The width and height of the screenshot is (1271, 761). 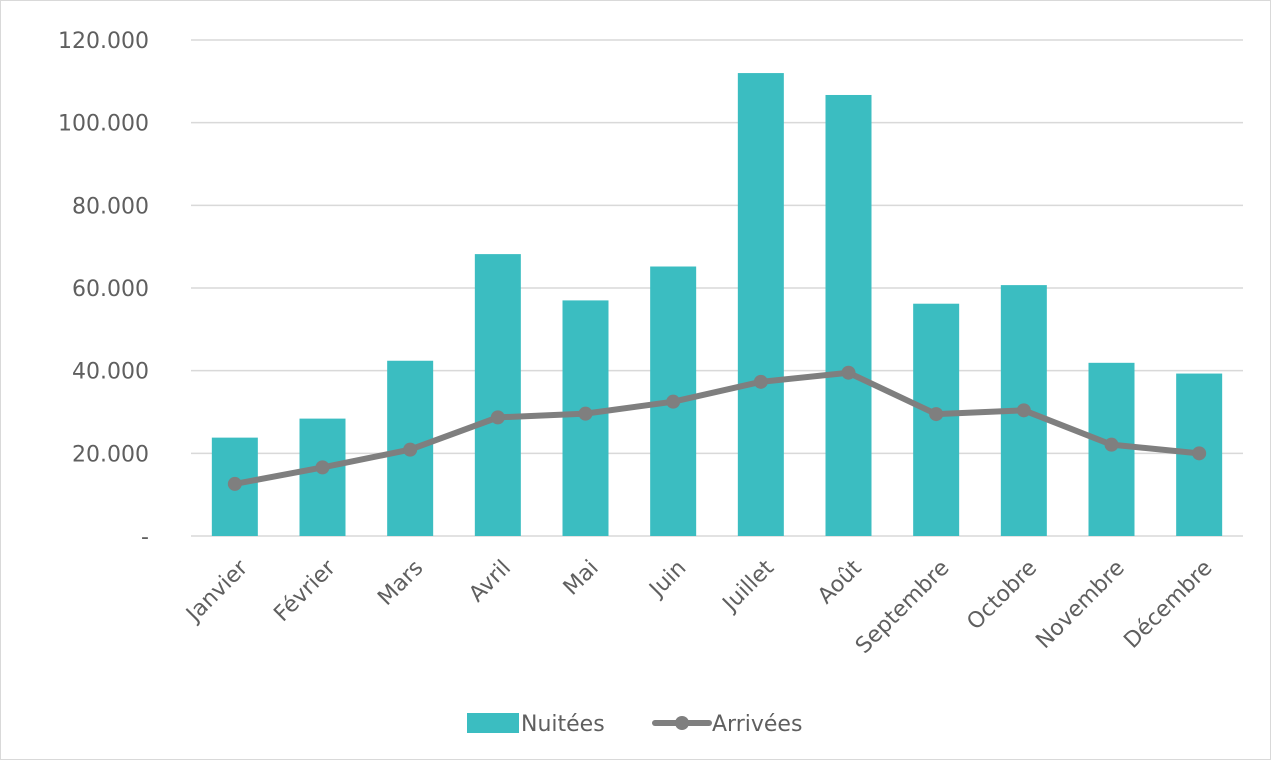 What do you see at coordinates (581, 578) in the screenshot?
I see `x-tick-label: Mai` at bounding box center [581, 578].